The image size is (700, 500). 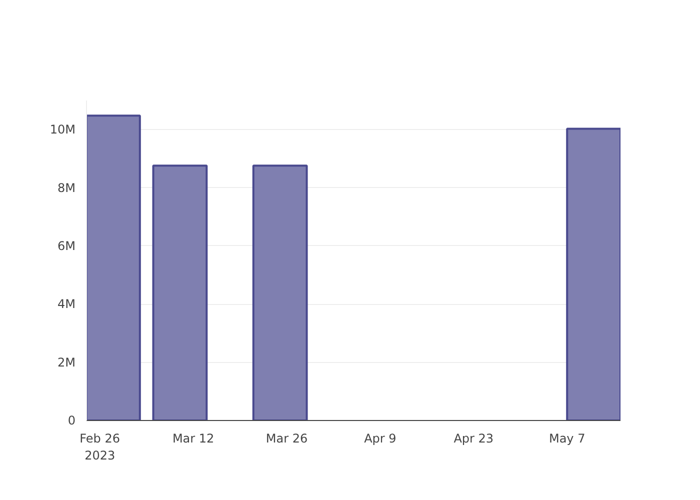 What do you see at coordinates (67, 245) in the screenshot?
I see `y-tick-label: 6M` at bounding box center [67, 245].